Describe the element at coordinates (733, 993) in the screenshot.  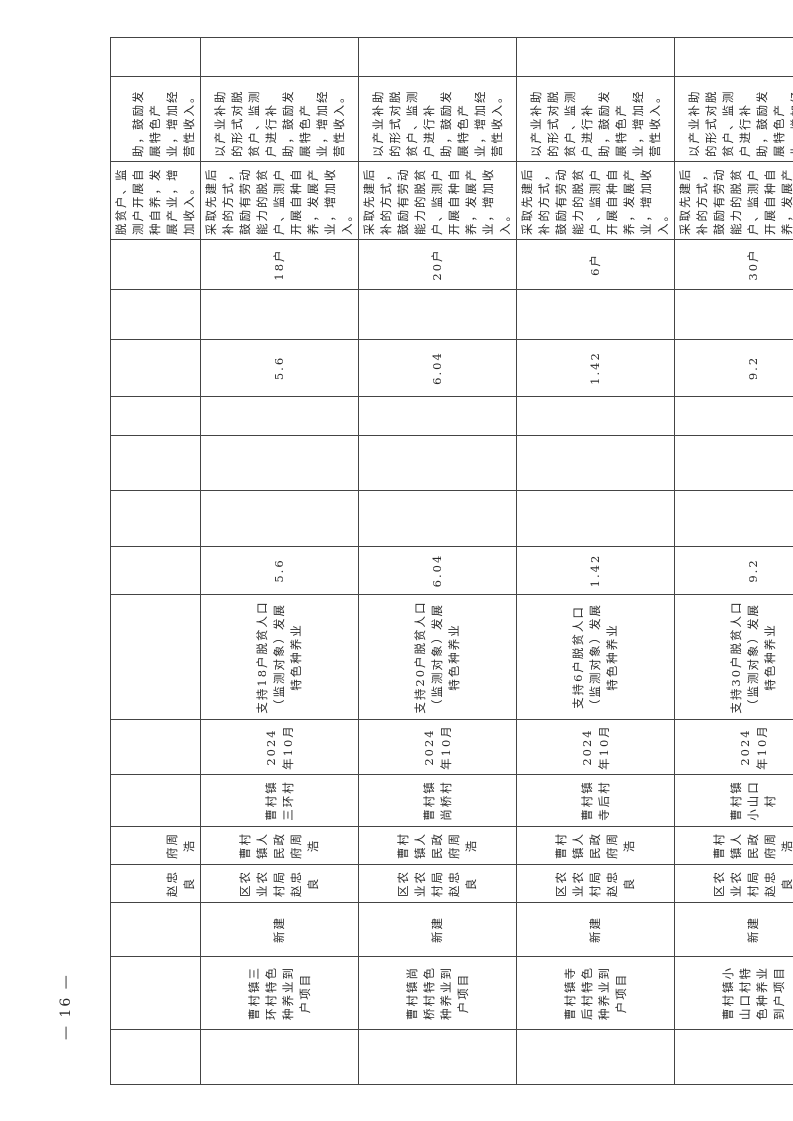
I see `name-cell: 曹村镇小山口村特色种养业到户项目` at that location.